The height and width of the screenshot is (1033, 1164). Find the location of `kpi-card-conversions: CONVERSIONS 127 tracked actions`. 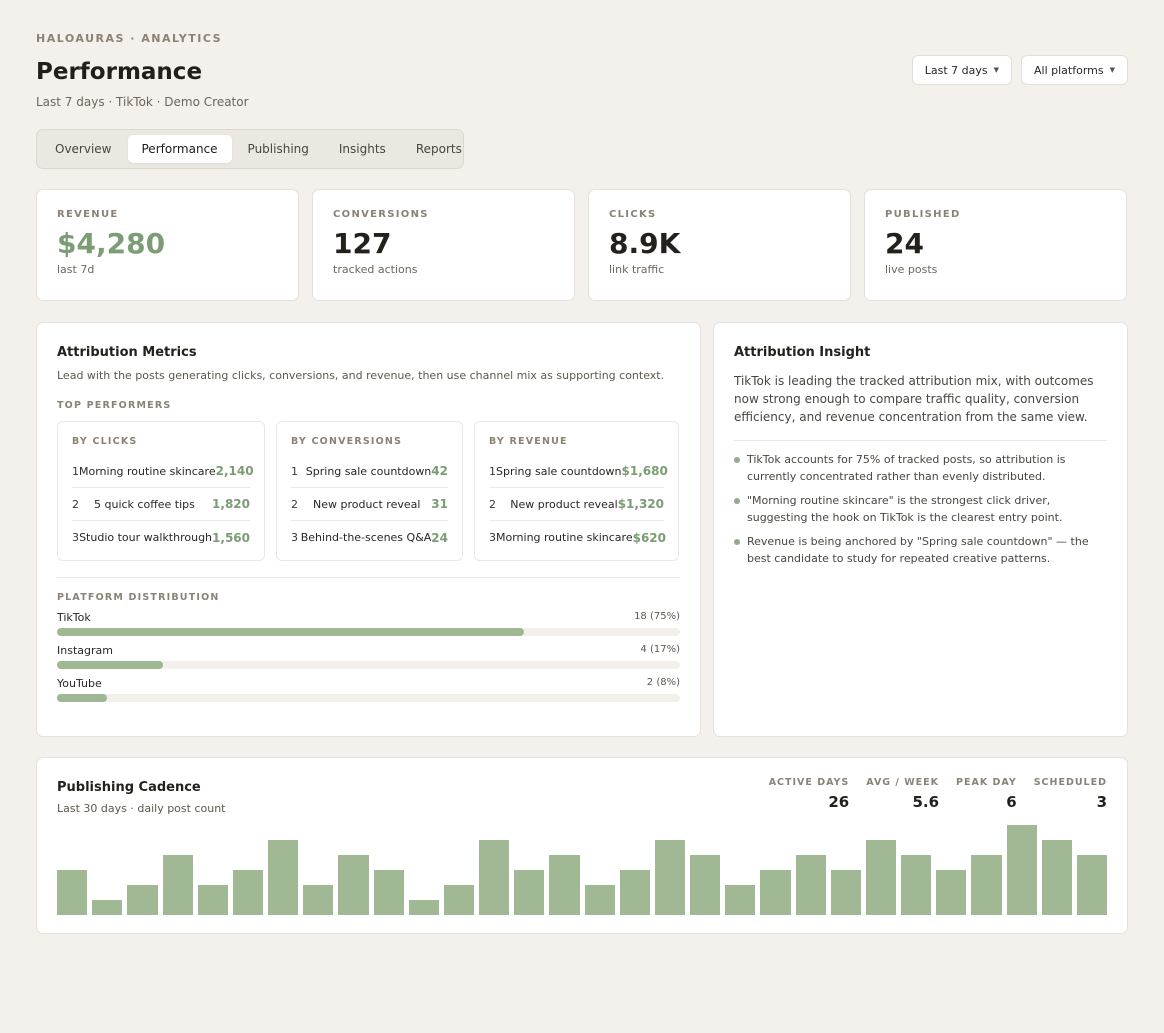

kpi-card-conversions: CONVERSIONS 127 tracked actions is located at coordinates (443, 245).